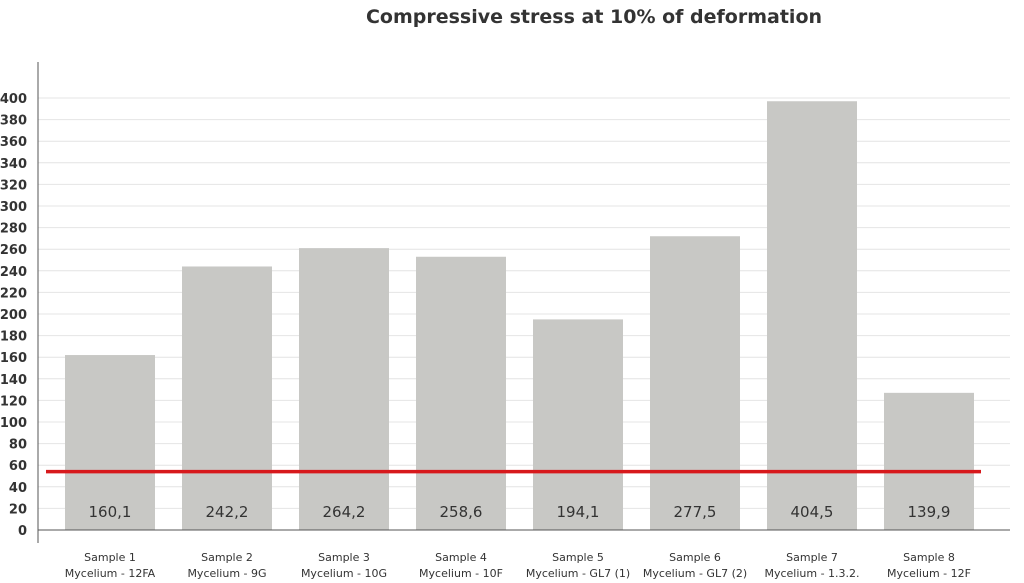 This screenshot has width=1024, height=583. What do you see at coordinates (344, 512) in the screenshot?
I see `data-label: 264,2` at bounding box center [344, 512].